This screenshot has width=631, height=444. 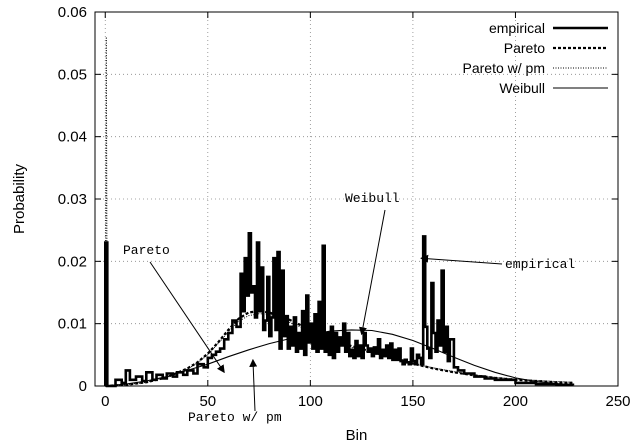 What do you see at coordinates (357, 435) in the screenshot?
I see `x-axis-label: Bin` at bounding box center [357, 435].